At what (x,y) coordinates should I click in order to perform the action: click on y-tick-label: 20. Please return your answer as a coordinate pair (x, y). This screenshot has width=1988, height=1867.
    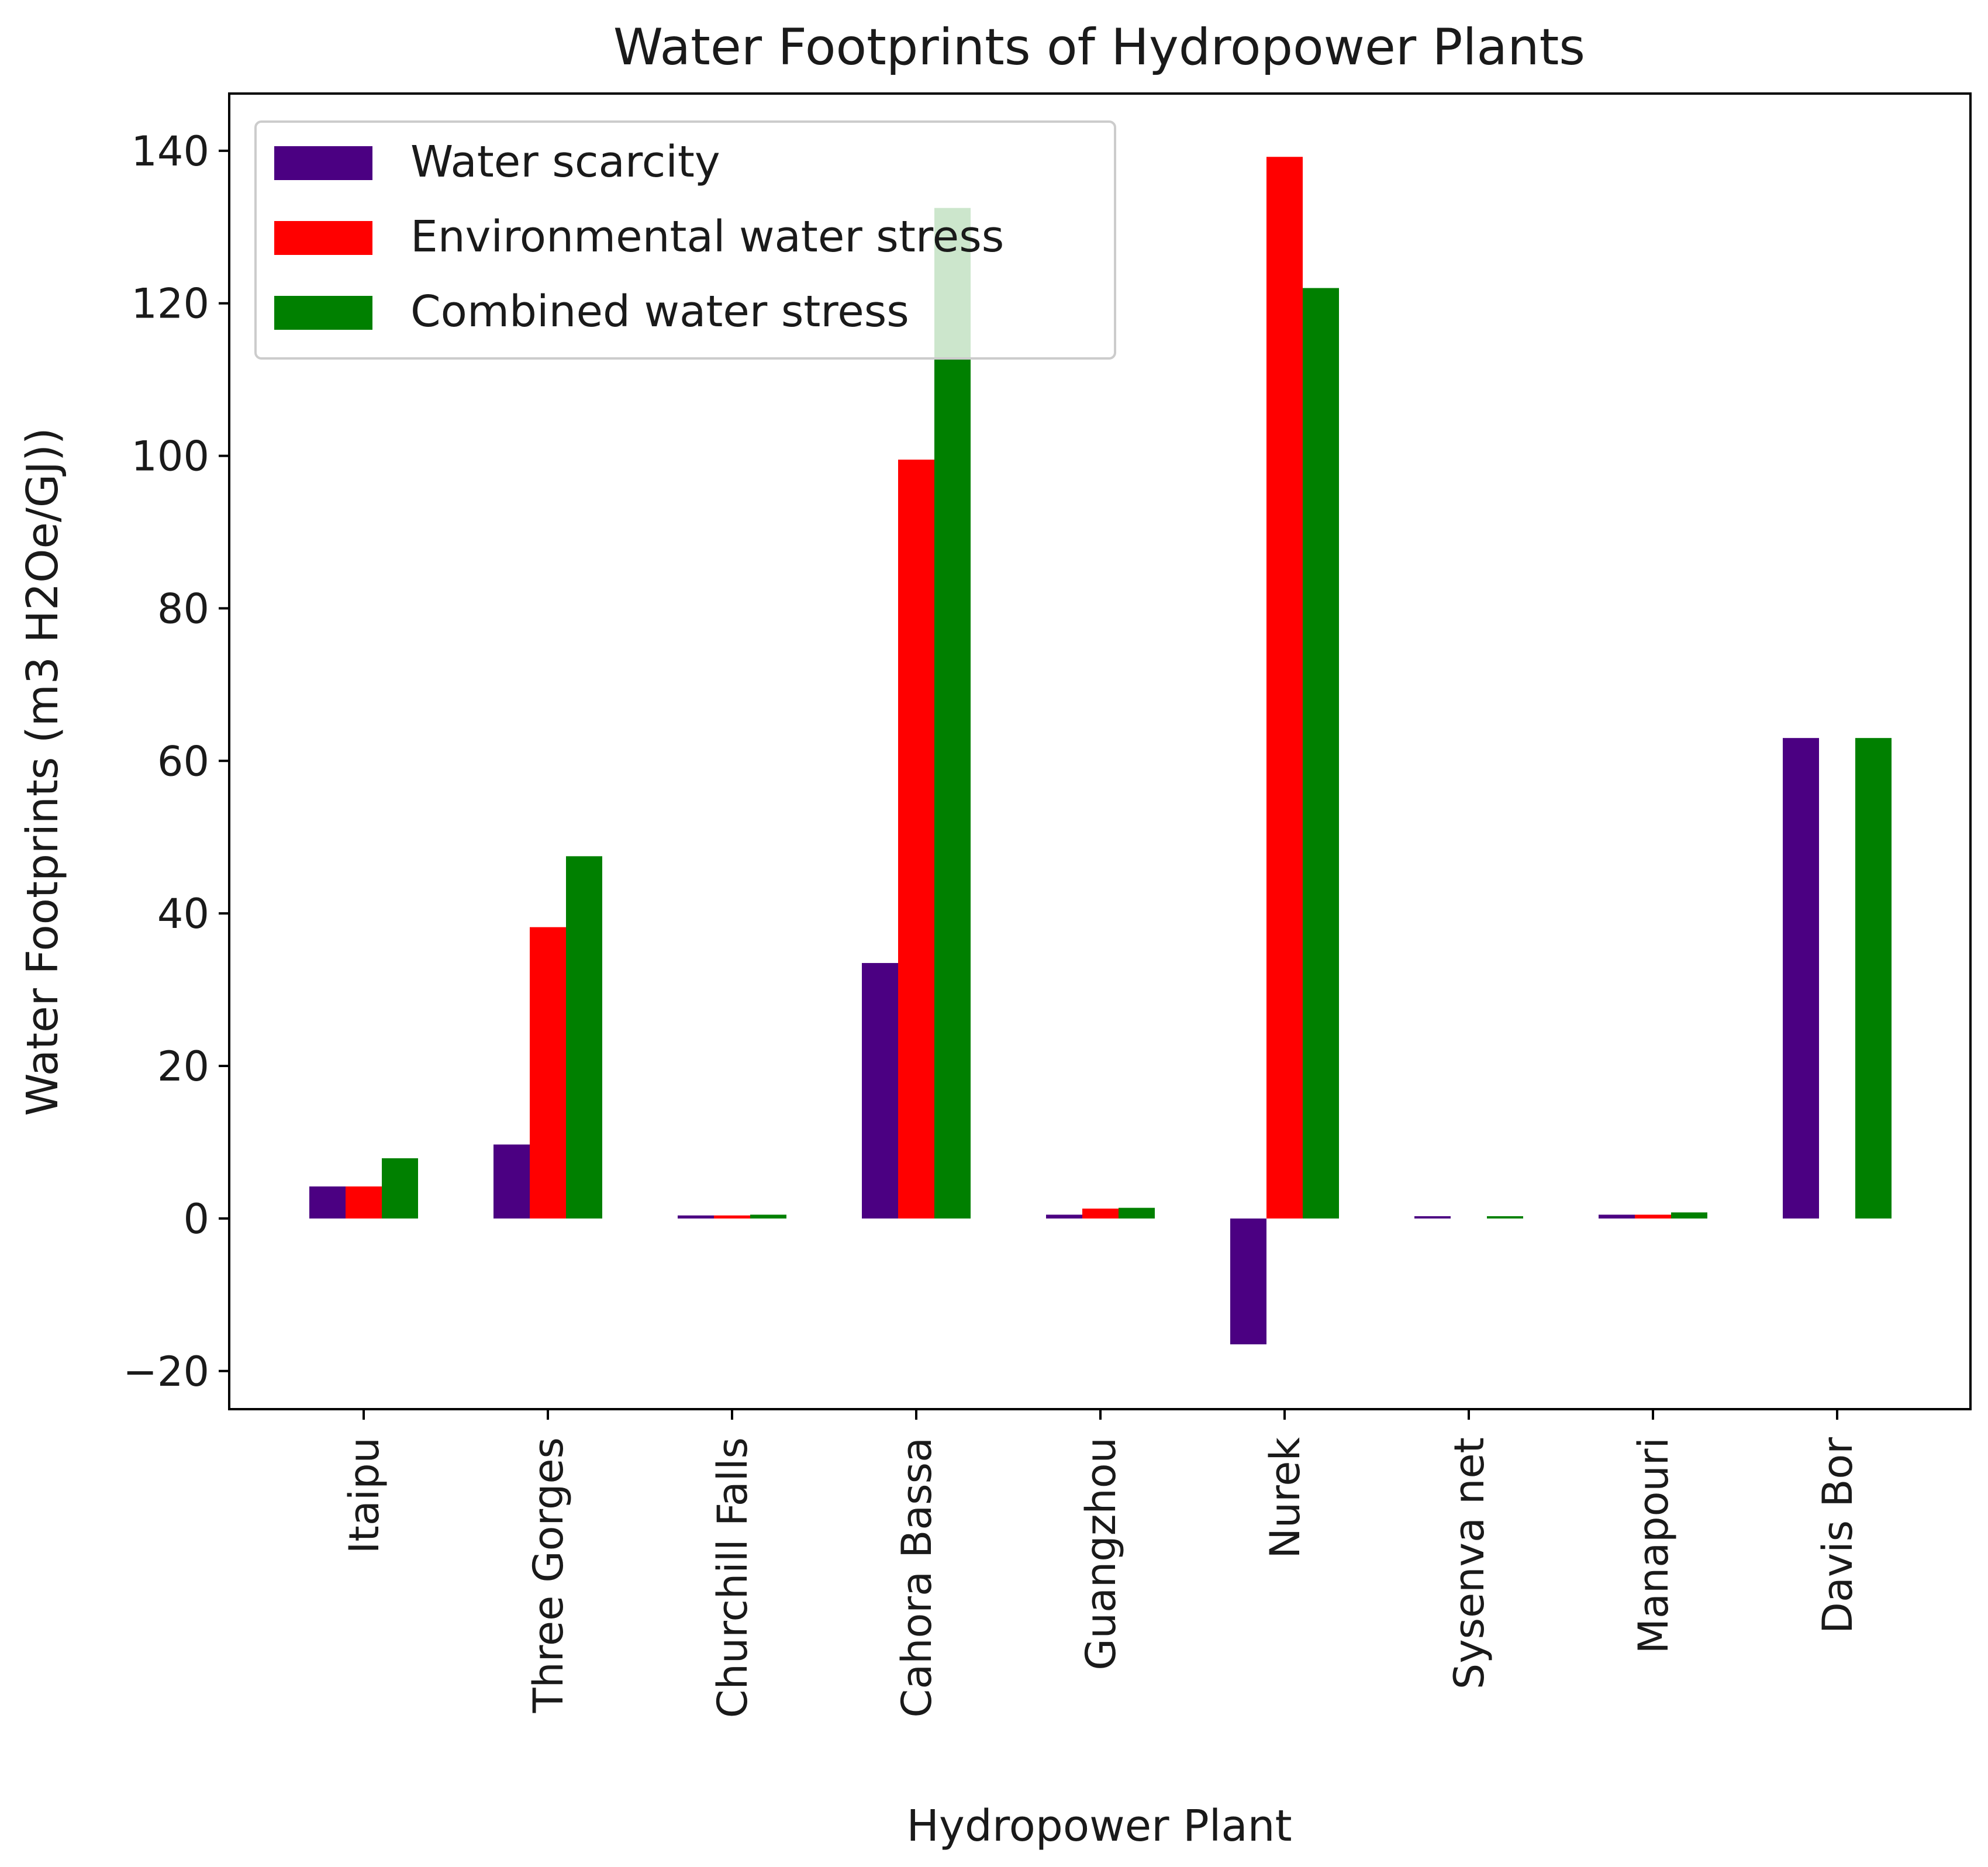
    Looking at the image, I should click on (183, 1067).